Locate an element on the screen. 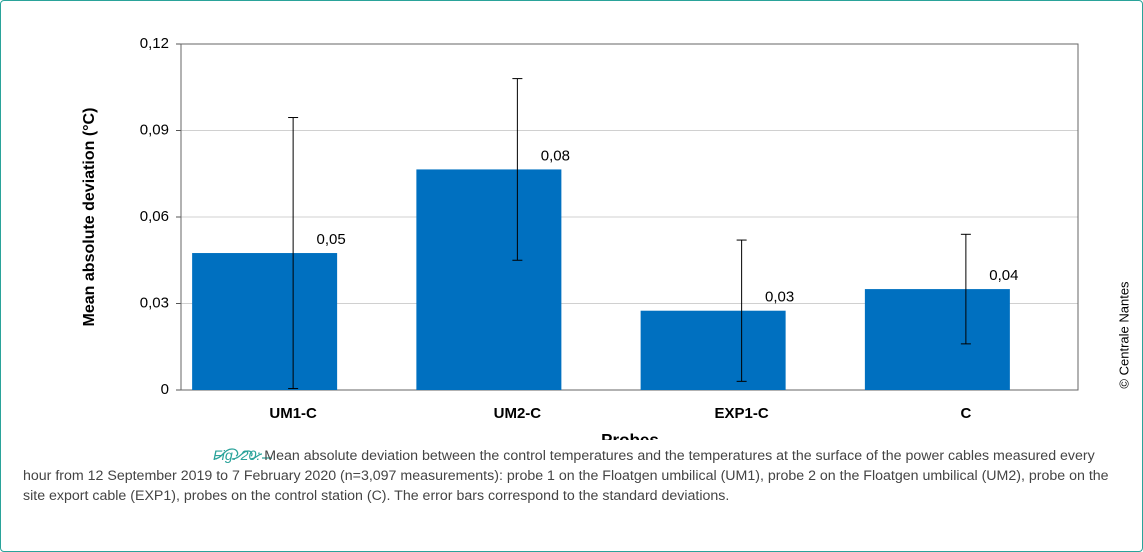  y-tick-label: 0 is located at coordinates (165, 389).